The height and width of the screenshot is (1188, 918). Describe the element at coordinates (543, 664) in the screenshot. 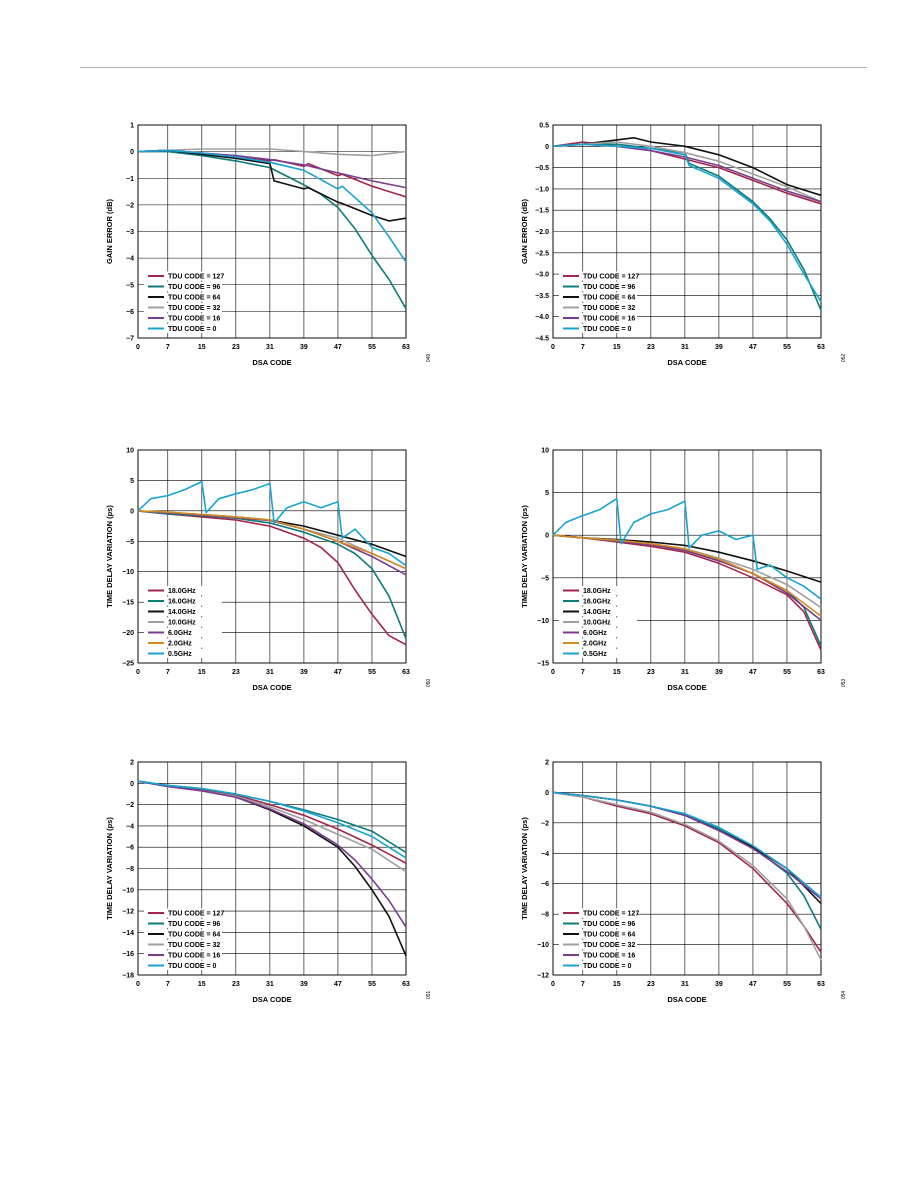

I see `y-tick-label: −15` at that location.